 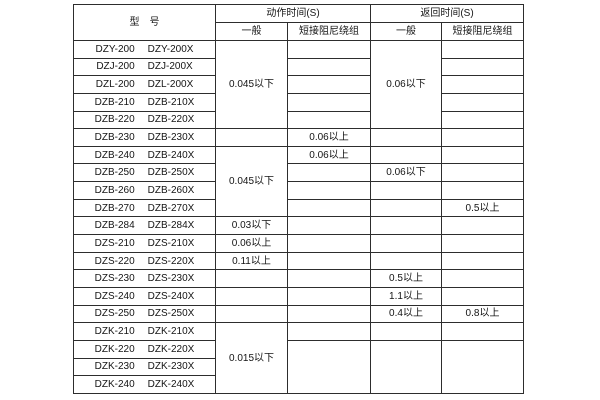 I want to click on model-text: DZB-270X, so click(x=171, y=208).